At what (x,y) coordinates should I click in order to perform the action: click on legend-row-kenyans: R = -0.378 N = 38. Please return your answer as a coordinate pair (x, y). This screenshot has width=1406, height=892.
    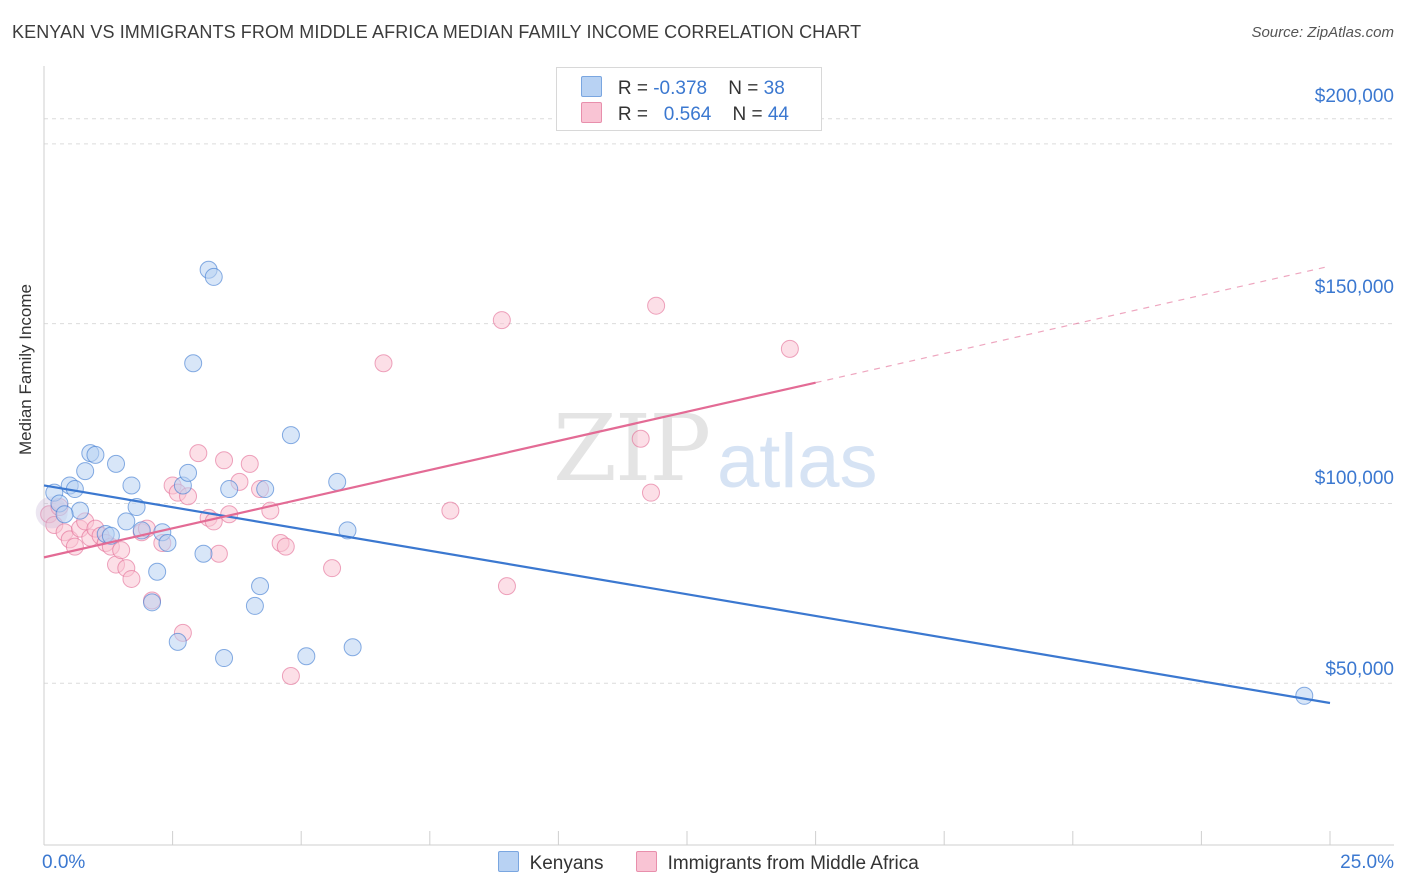
    Looking at the image, I should click on (683, 88).